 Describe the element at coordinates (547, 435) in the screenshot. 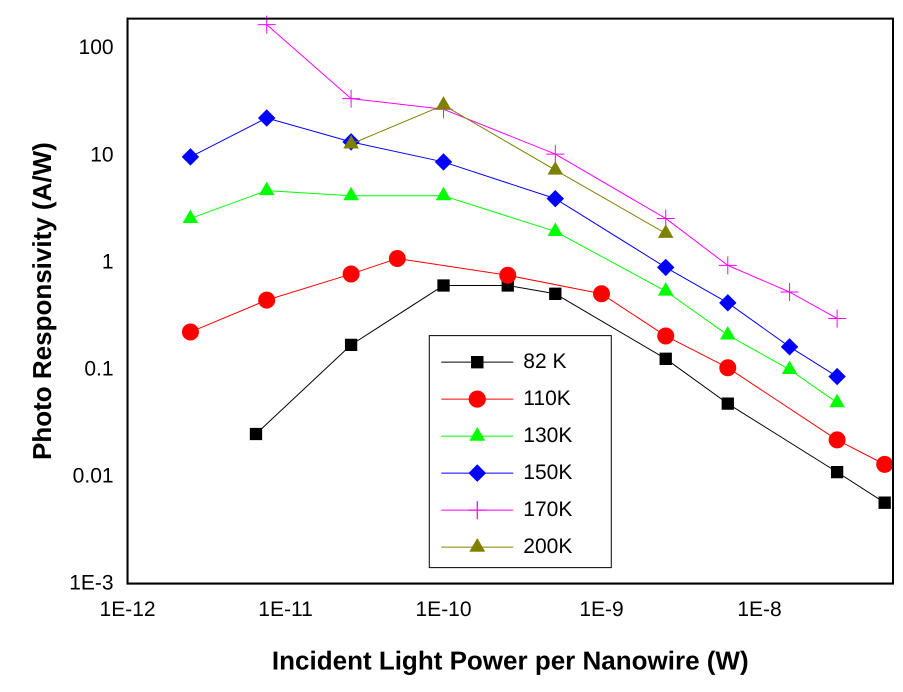

I see `legend-label: 130K` at that location.